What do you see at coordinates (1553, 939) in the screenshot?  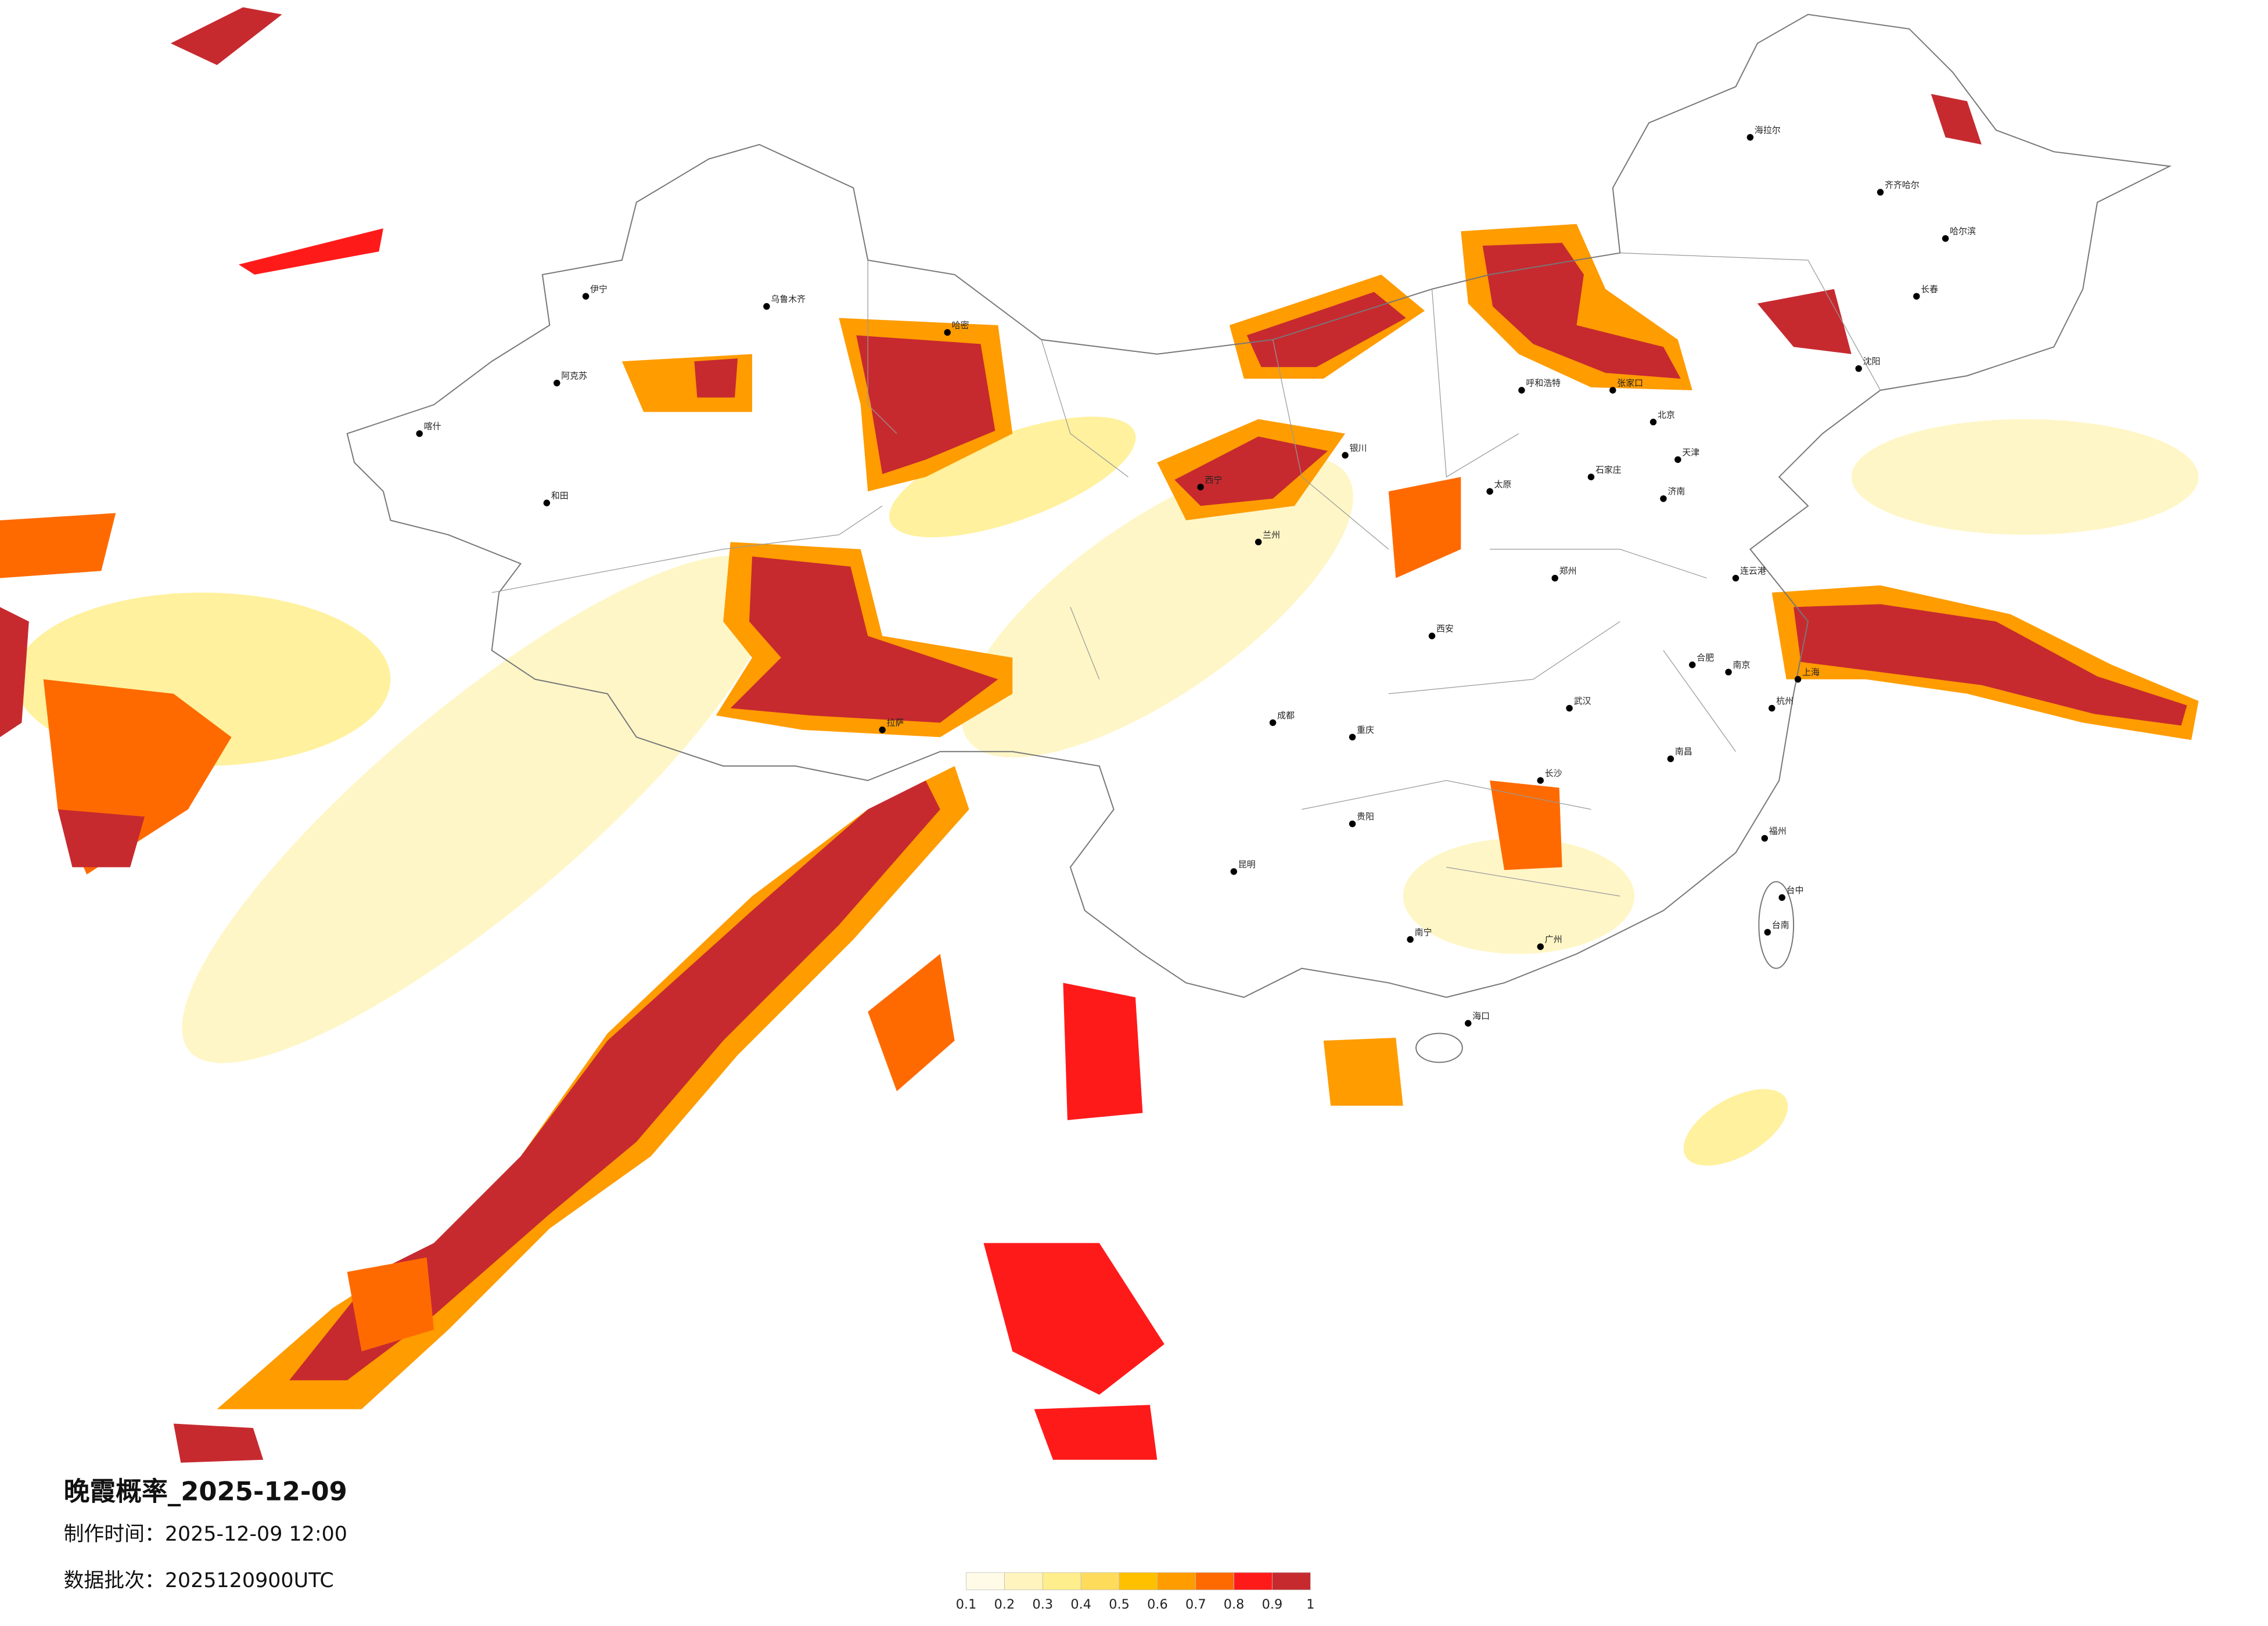 I see `city-label: 广州` at bounding box center [1553, 939].